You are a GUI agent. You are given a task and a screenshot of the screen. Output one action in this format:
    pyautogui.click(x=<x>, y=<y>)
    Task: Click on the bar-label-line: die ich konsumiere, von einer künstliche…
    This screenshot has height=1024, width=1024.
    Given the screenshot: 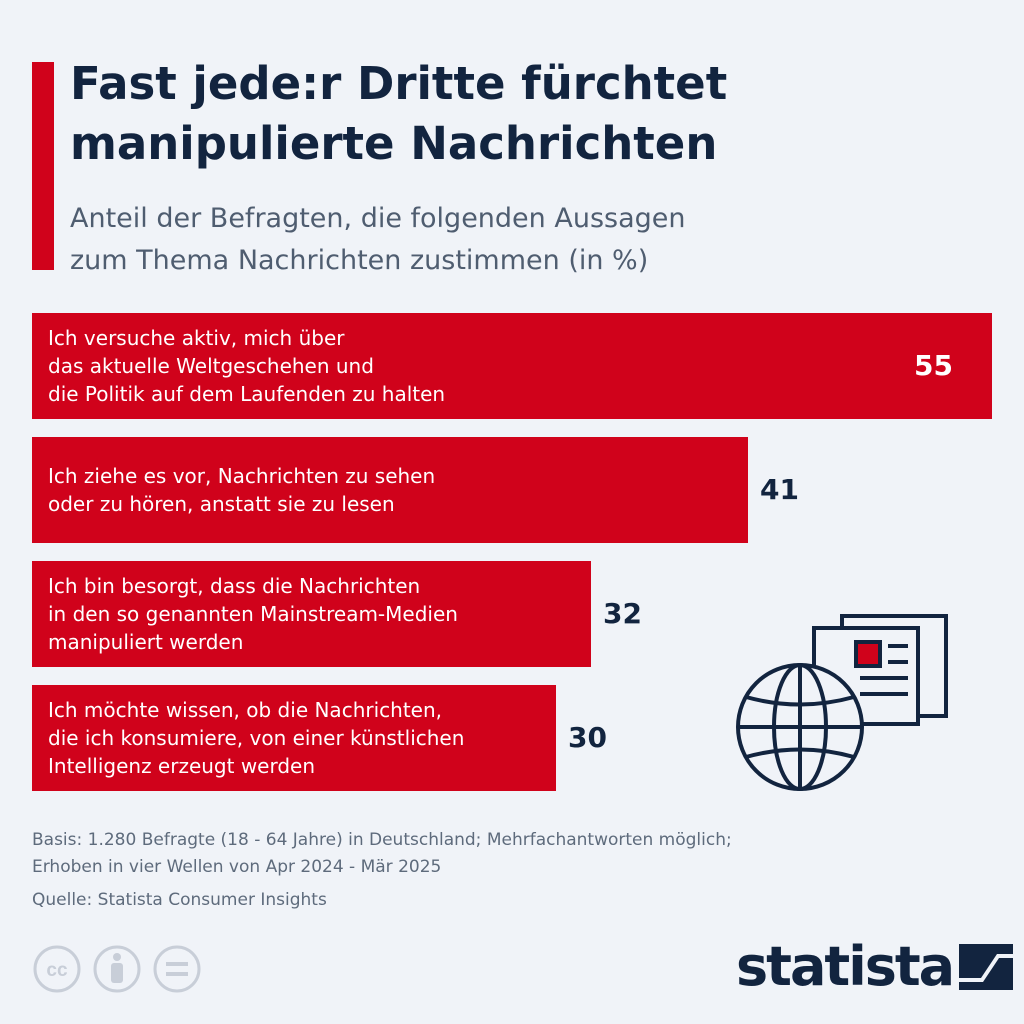 What is the action you would take?
    pyautogui.click(x=256, y=738)
    